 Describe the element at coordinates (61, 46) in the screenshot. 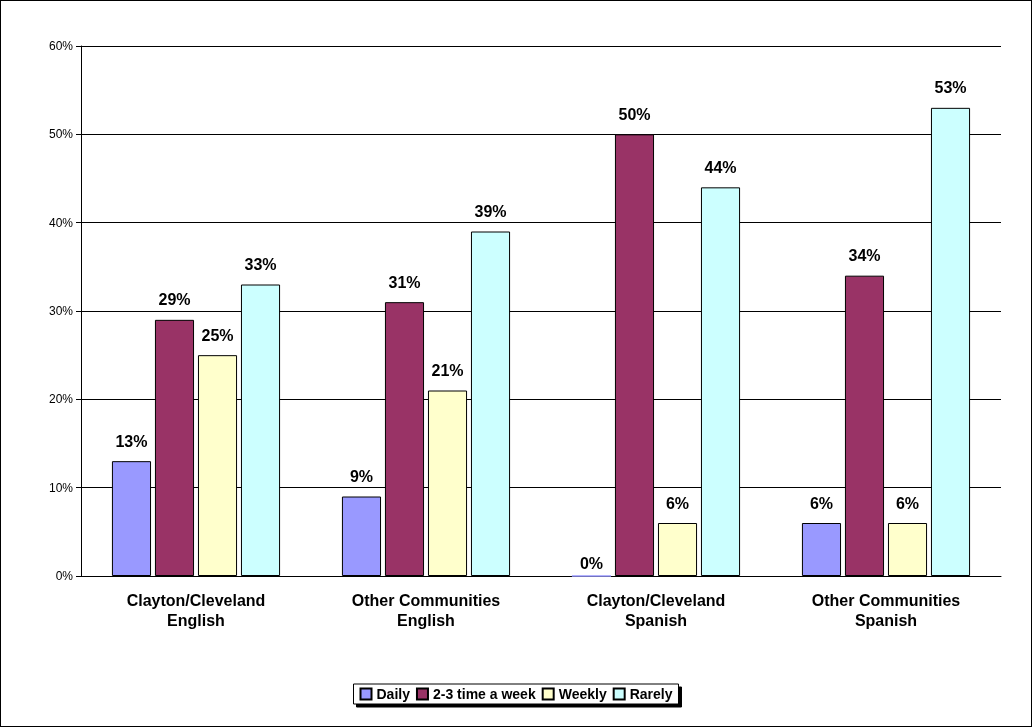

I see `y-tick-label: 60%` at that location.